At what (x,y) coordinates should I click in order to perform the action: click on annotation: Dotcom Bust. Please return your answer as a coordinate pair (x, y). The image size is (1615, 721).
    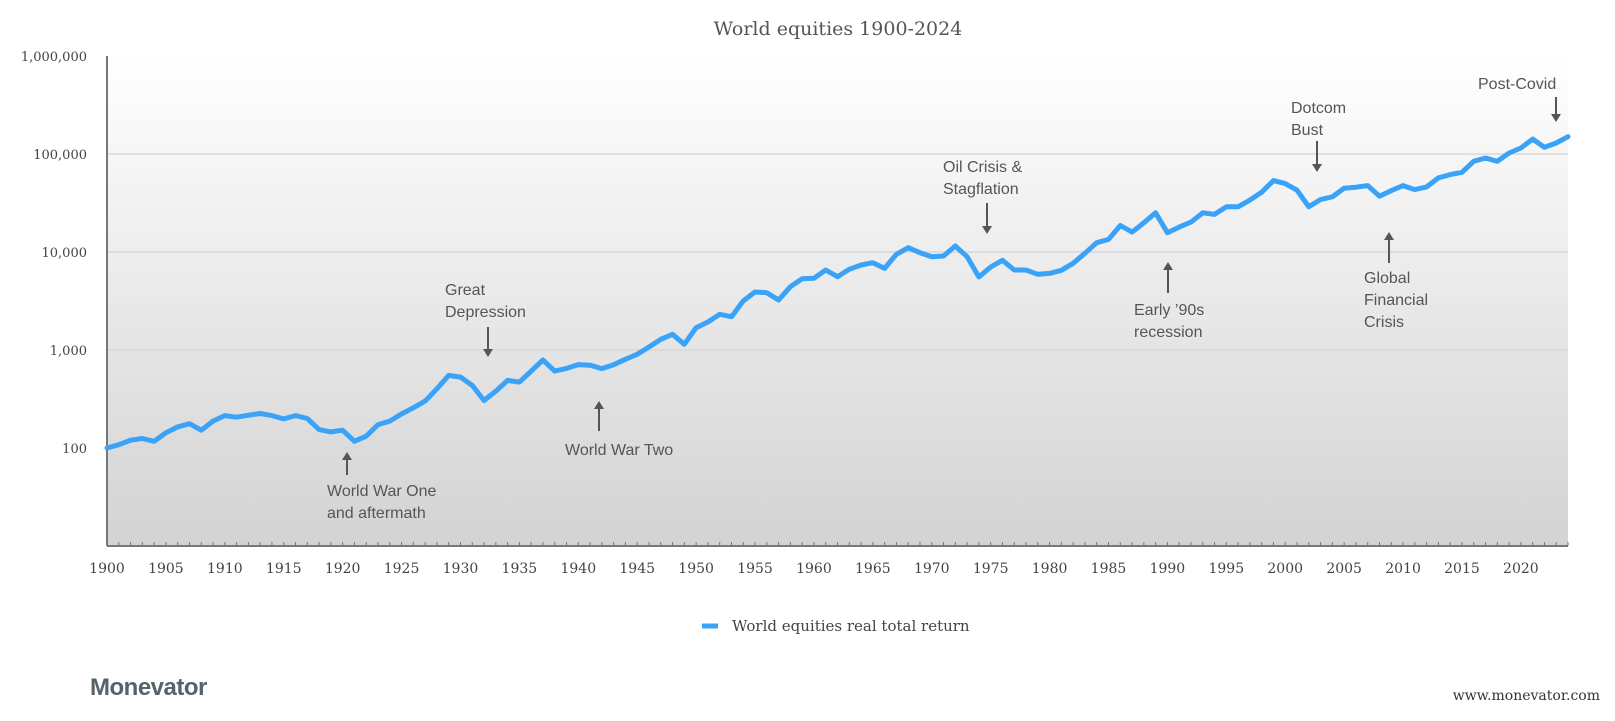
    Looking at the image, I should click on (1318, 136).